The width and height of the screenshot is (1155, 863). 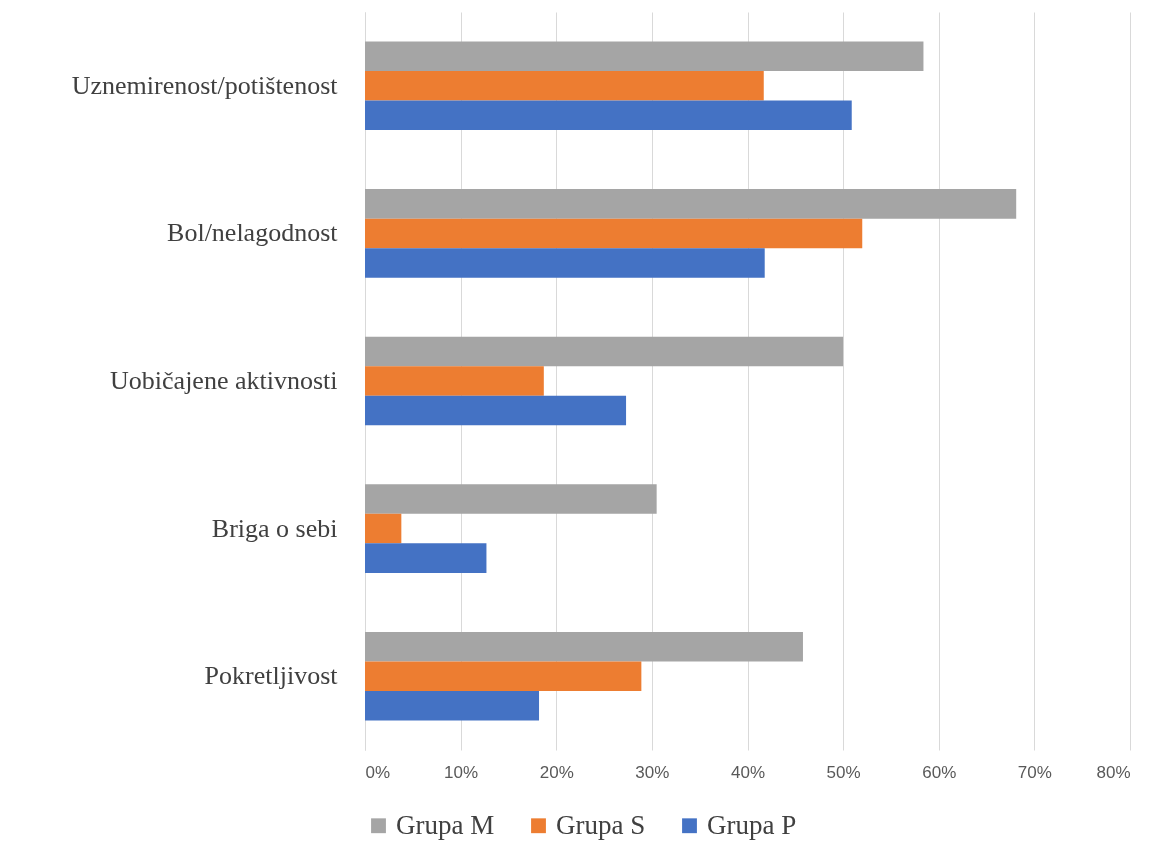 I want to click on x-tick-label: 70%, so click(x=1034, y=772).